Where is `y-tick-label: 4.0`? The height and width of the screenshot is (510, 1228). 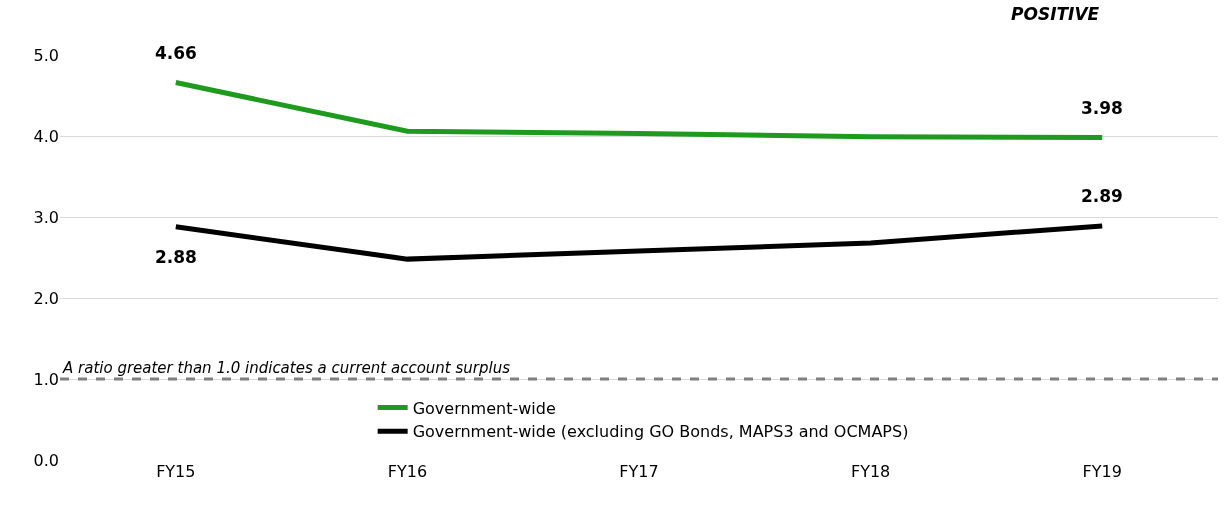
y-tick-label: 4.0 is located at coordinates (46, 136).